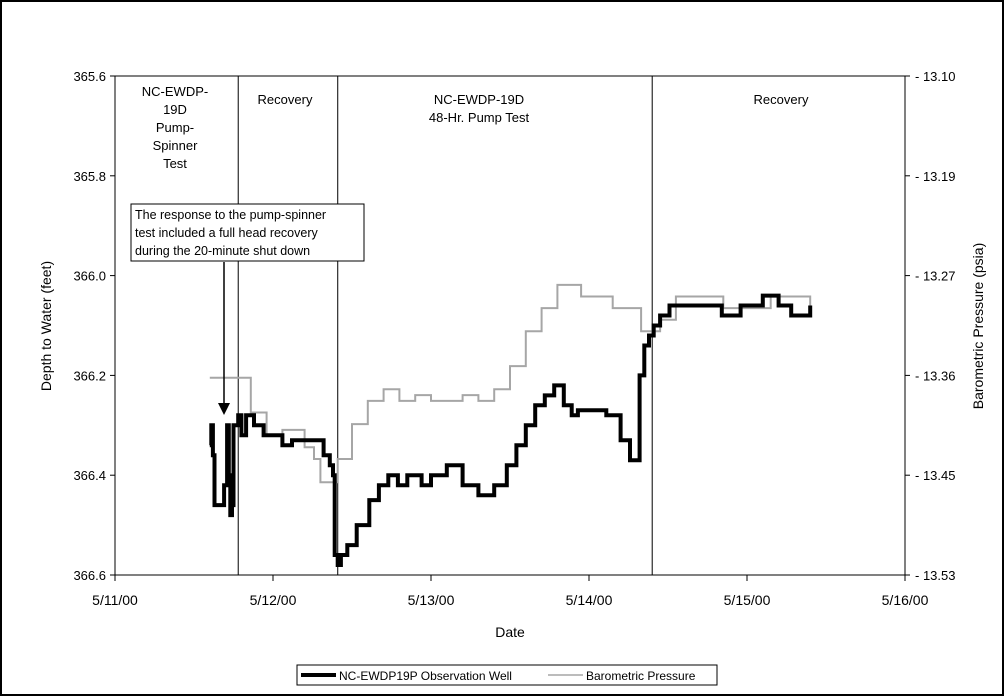 The height and width of the screenshot is (698, 1005). What do you see at coordinates (175, 109) in the screenshot?
I see `period-label: 19D` at bounding box center [175, 109].